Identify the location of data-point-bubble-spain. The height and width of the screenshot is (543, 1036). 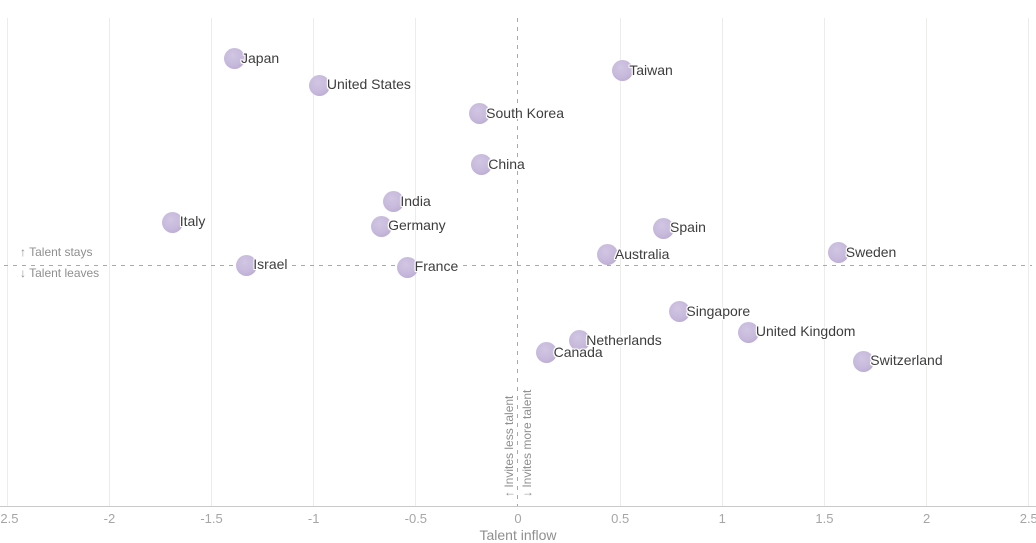
(663, 228).